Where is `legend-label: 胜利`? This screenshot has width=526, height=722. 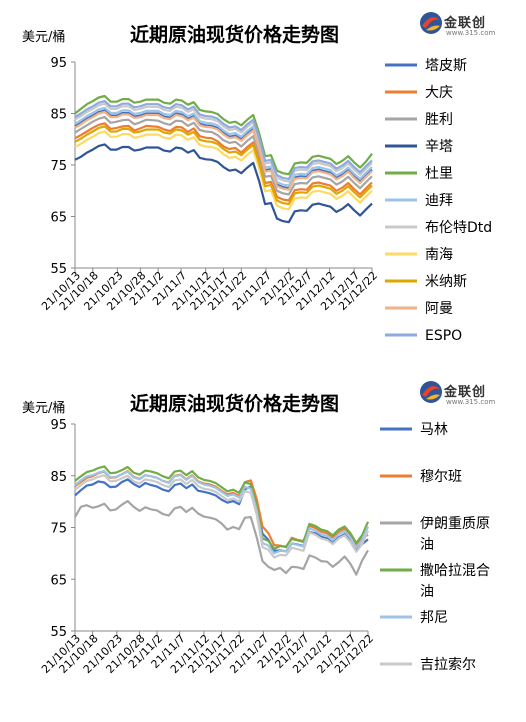 legend-label: 胜利 is located at coordinates (439, 120).